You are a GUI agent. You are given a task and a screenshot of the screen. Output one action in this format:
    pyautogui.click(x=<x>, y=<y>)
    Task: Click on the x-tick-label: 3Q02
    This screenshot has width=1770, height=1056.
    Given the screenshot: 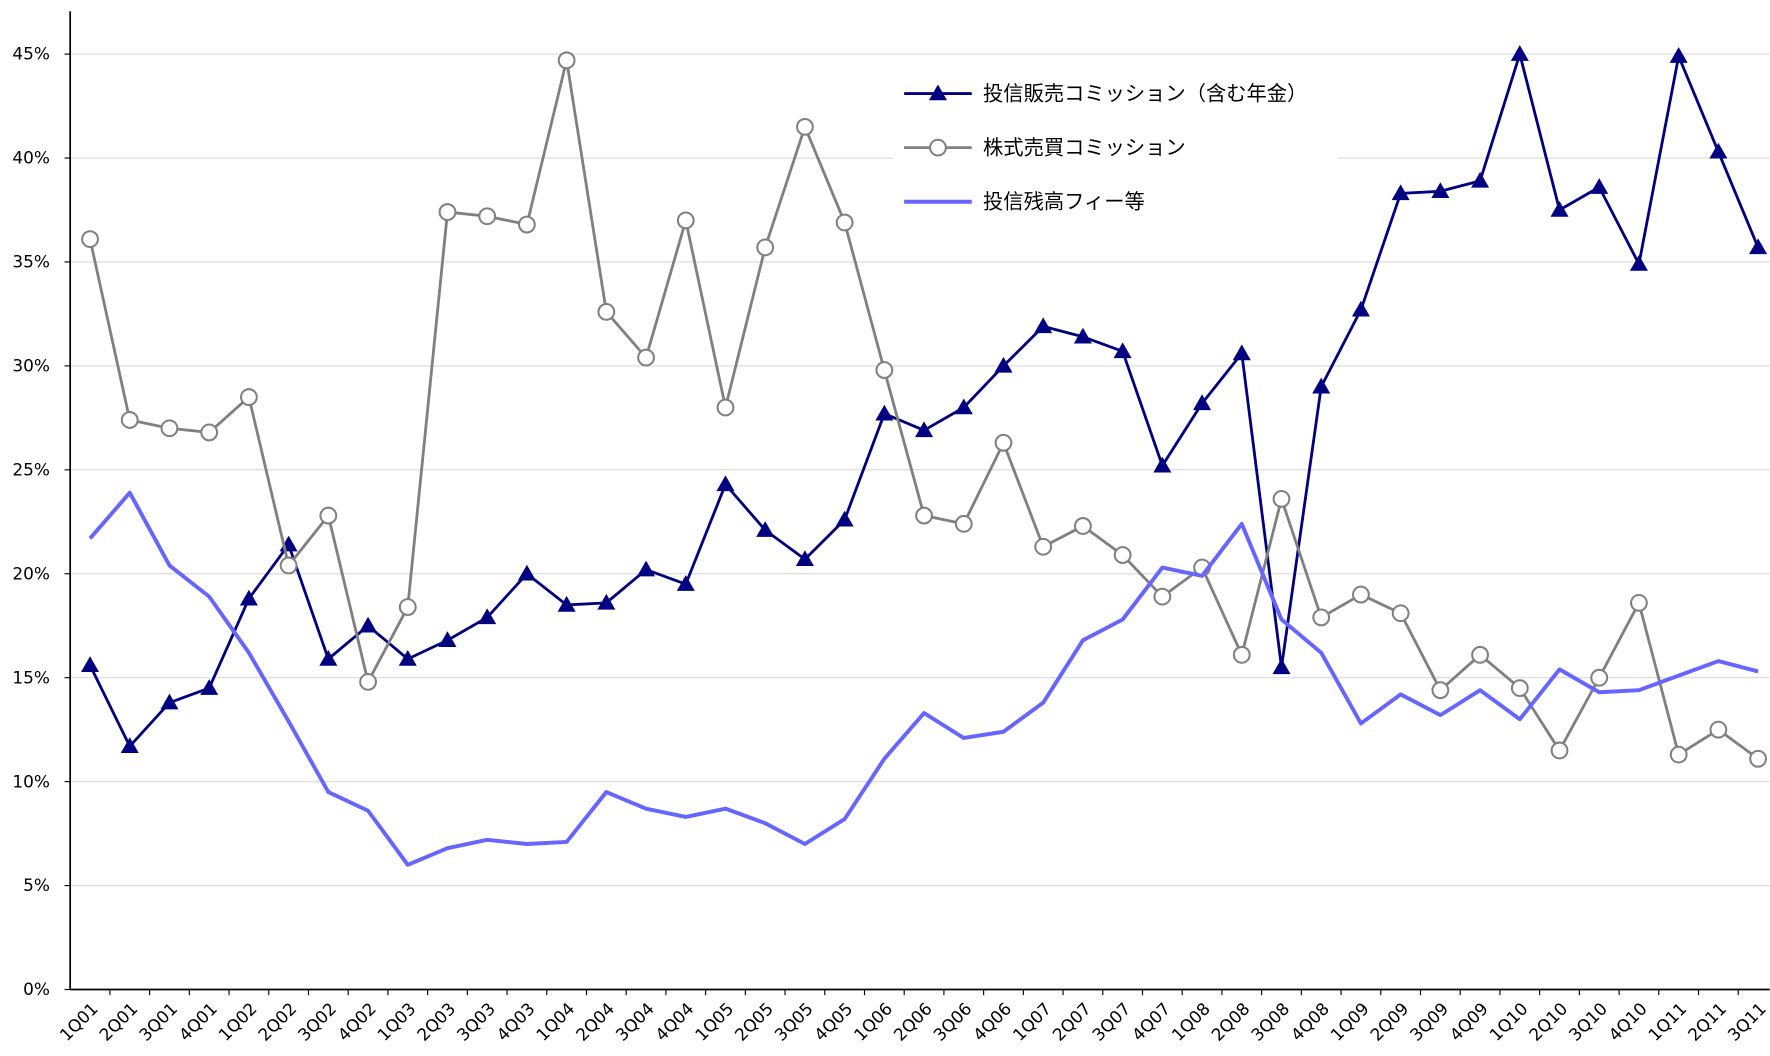 What is the action you would take?
    pyautogui.click(x=317, y=1021)
    